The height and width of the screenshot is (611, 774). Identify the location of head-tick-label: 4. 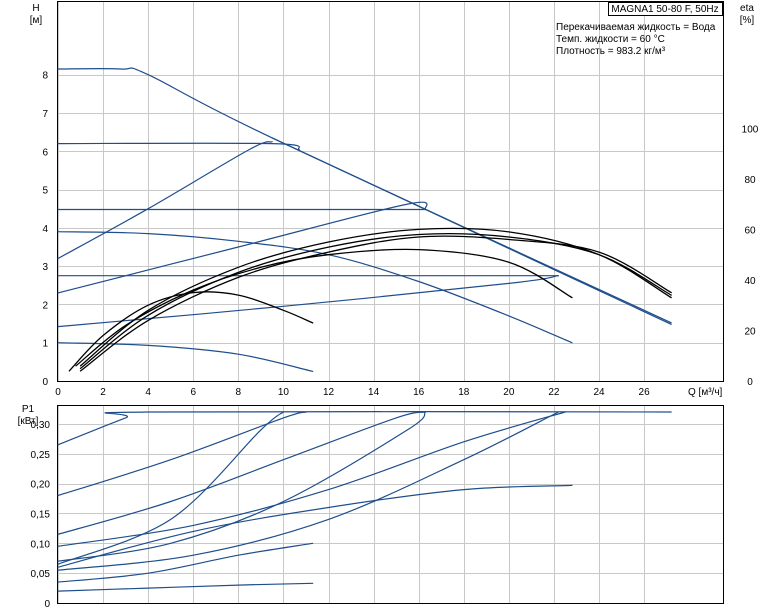
(45, 229).